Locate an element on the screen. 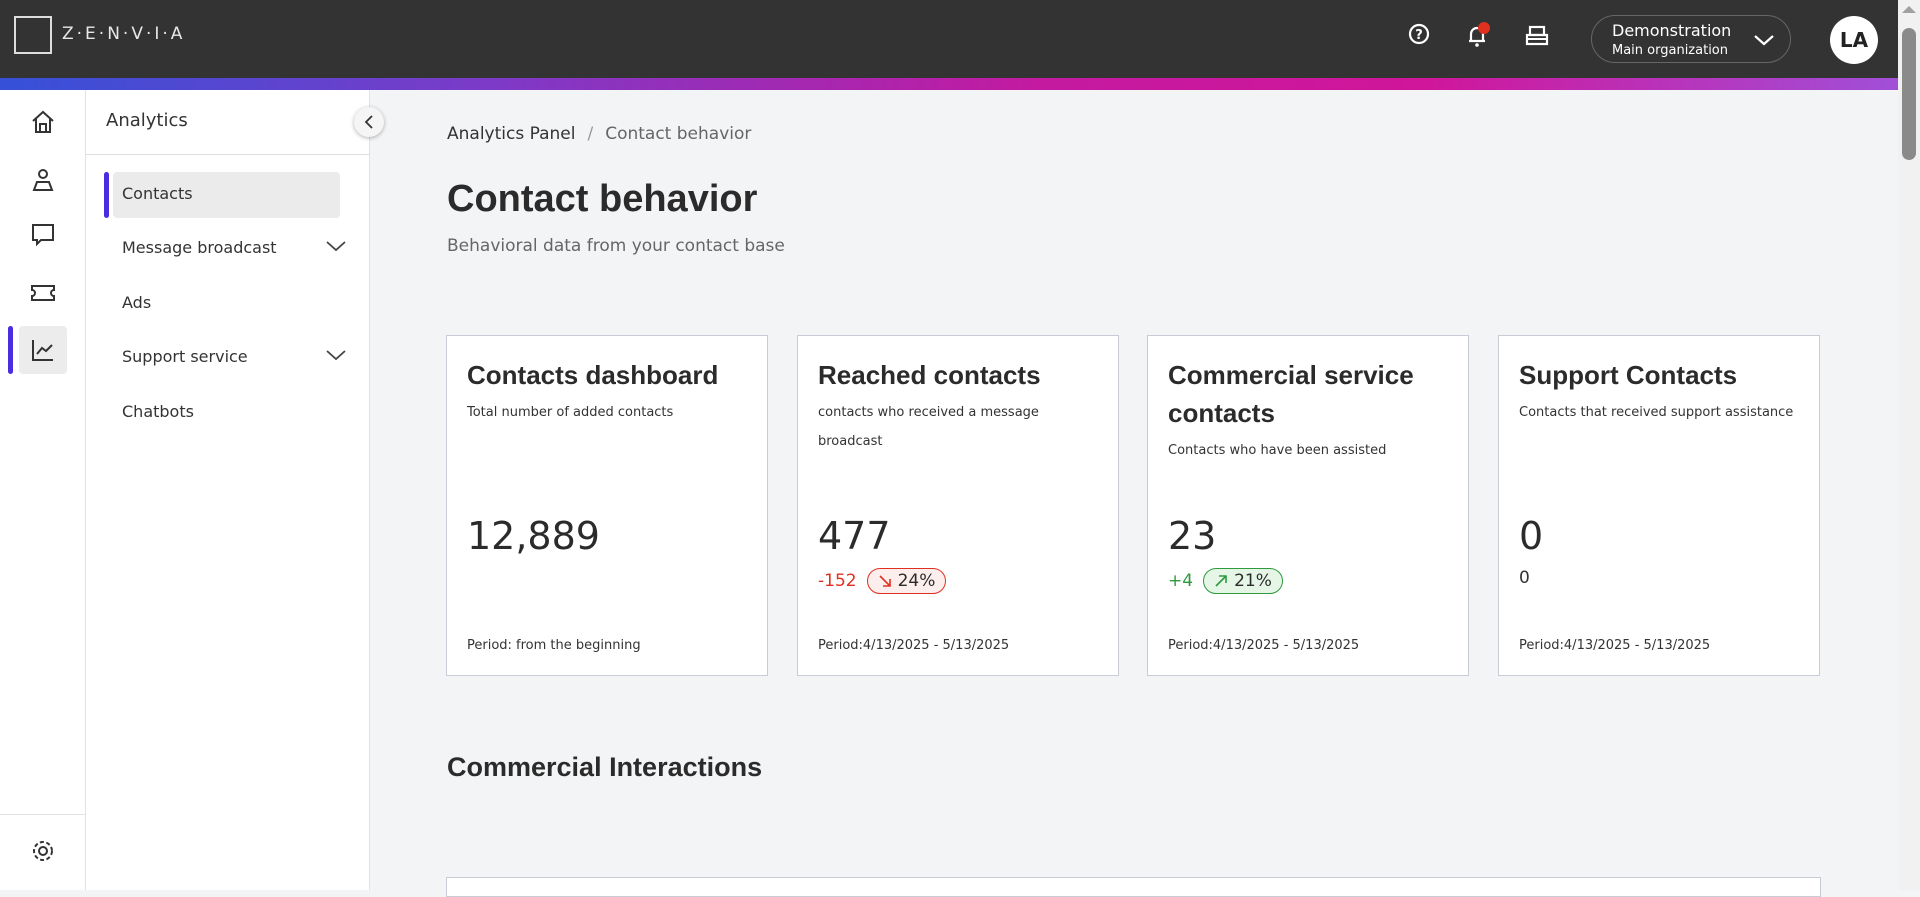 The width and height of the screenshot is (1920, 897). collapse-sidebar-button is located at coordinates (369, 122).